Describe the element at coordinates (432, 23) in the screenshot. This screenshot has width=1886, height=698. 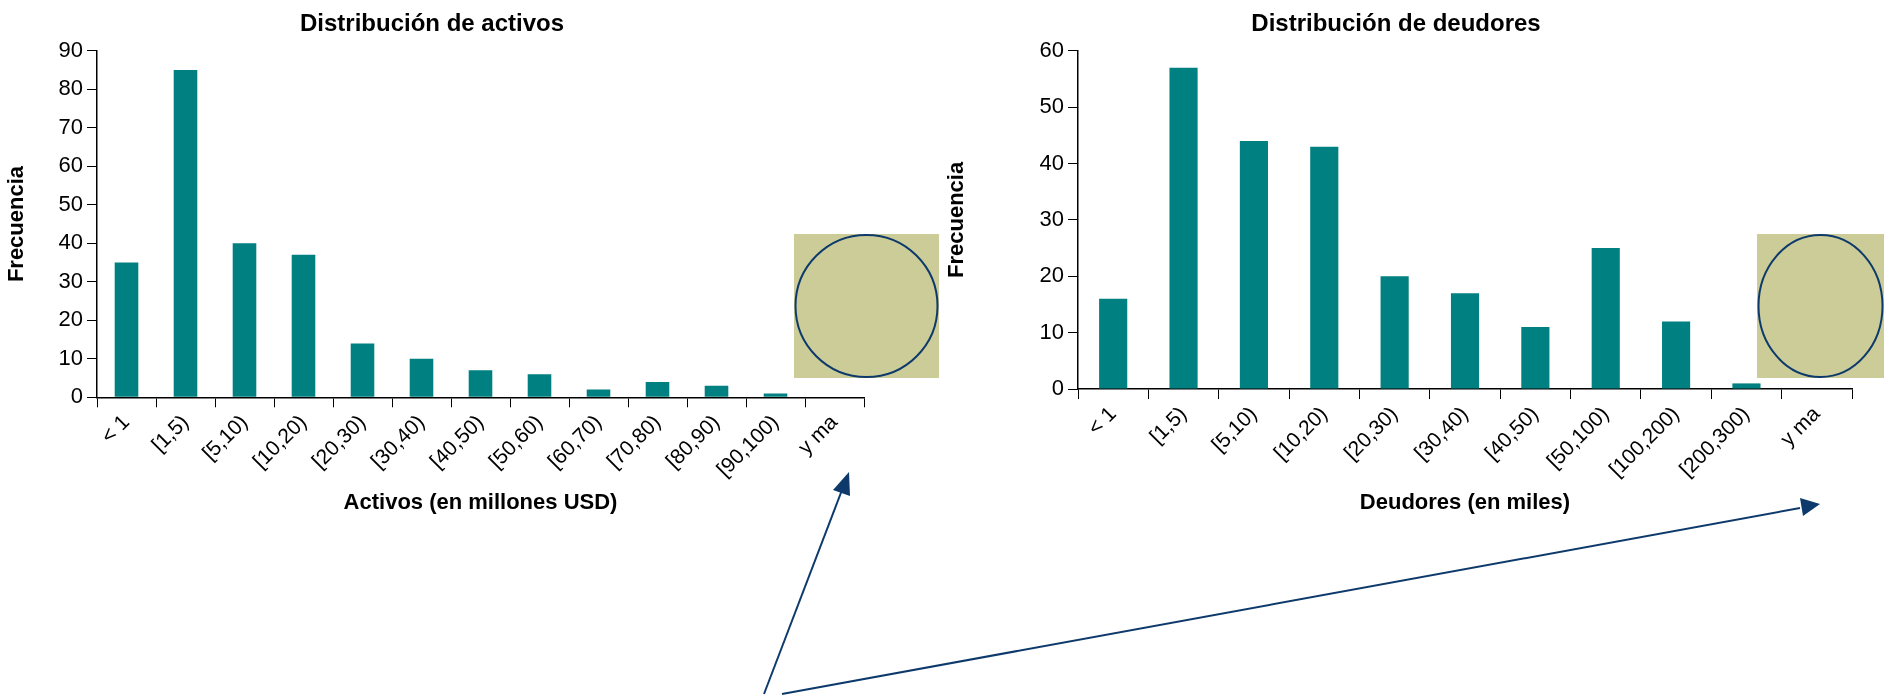
I see `chart-title: Distribución de activos` at that location.